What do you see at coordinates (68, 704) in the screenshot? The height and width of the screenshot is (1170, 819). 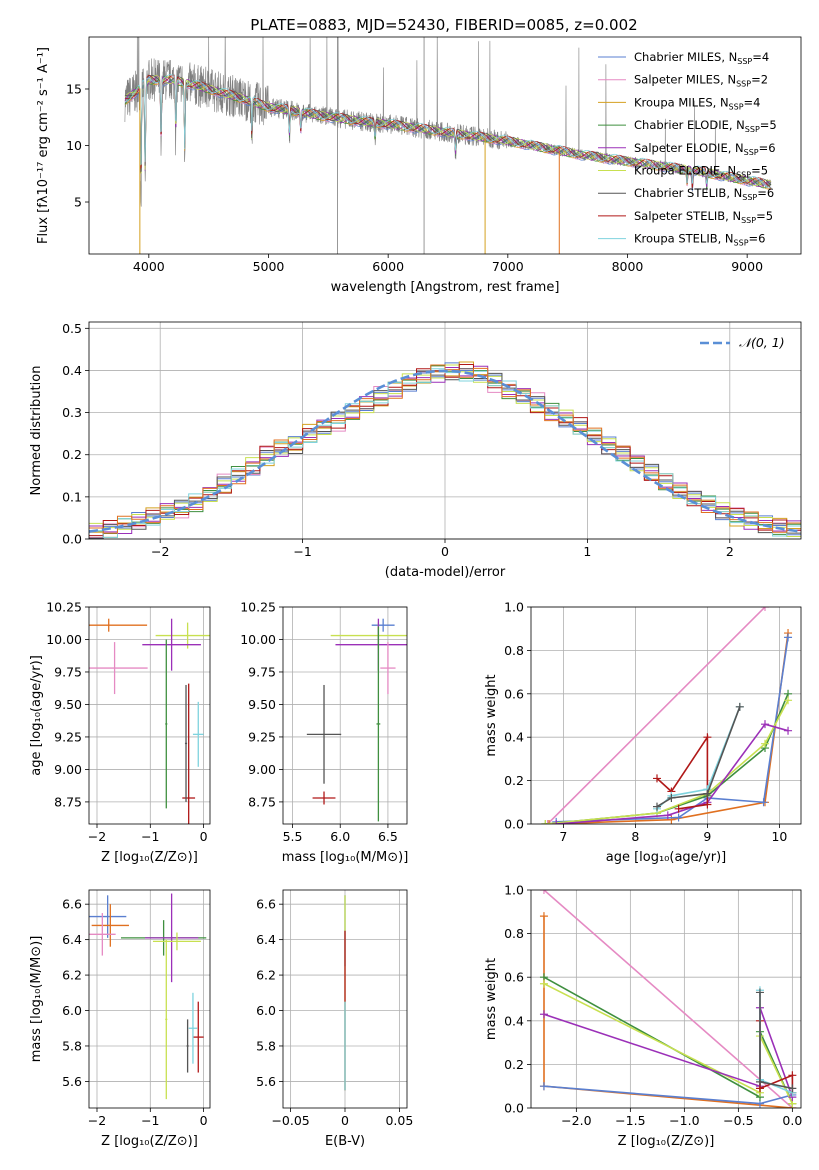 I see `y-tick-label: 9.50` at bounding box center [68, 704].